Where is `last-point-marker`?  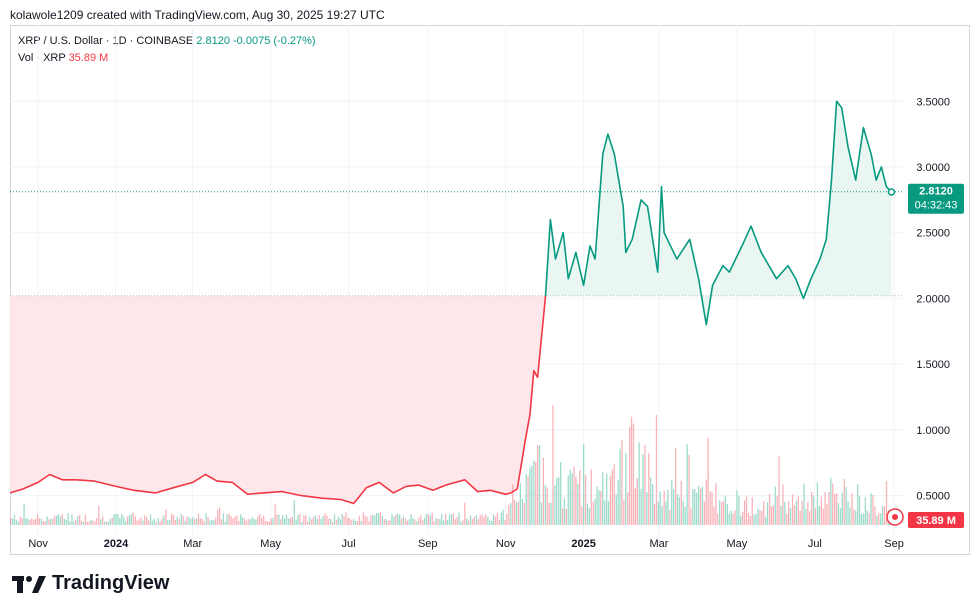
last-point-marker is located at coordinates (891, 192).